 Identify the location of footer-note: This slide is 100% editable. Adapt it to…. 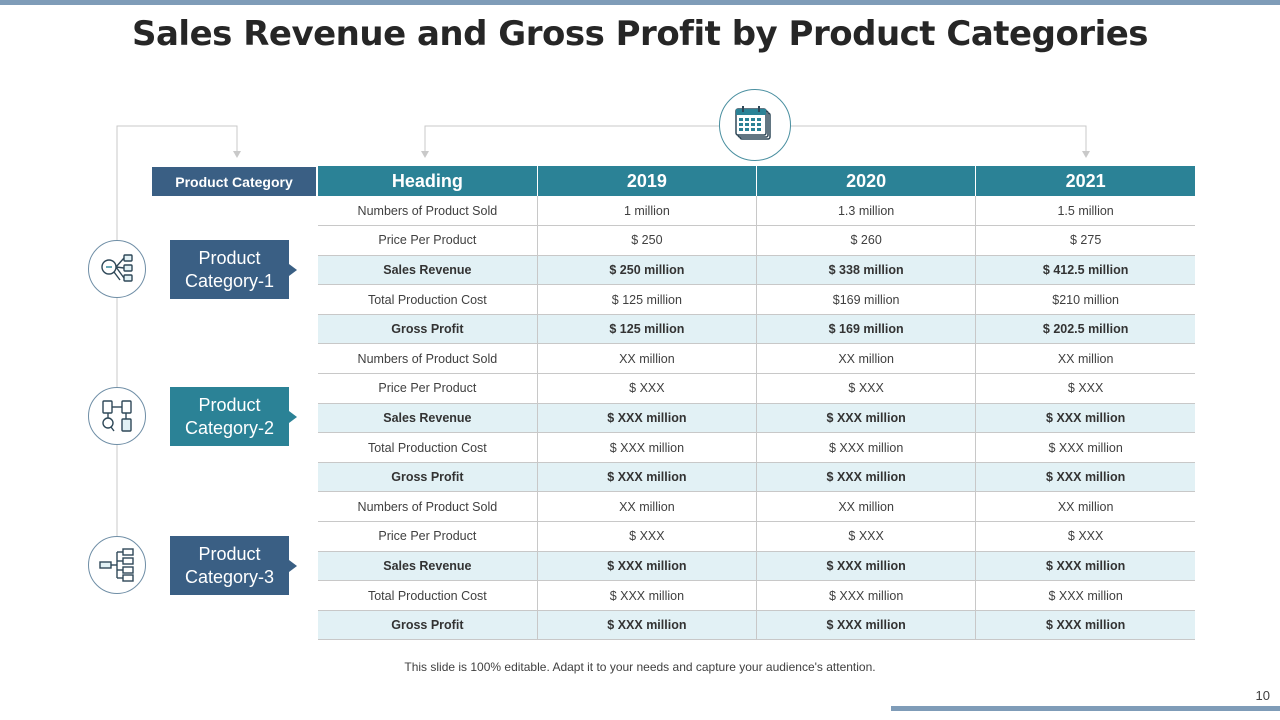
(640, 667).